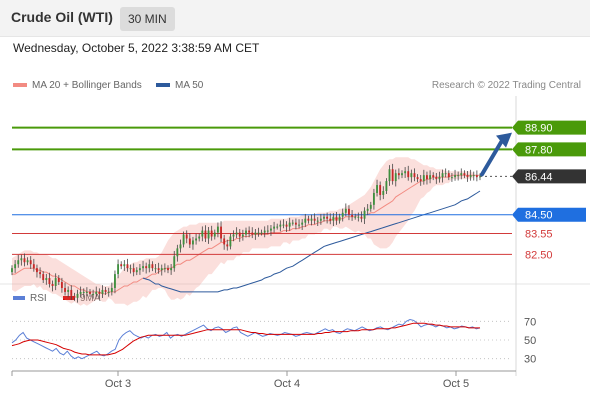  I want to click on level-label-support: 82.50, so click(539, 255).